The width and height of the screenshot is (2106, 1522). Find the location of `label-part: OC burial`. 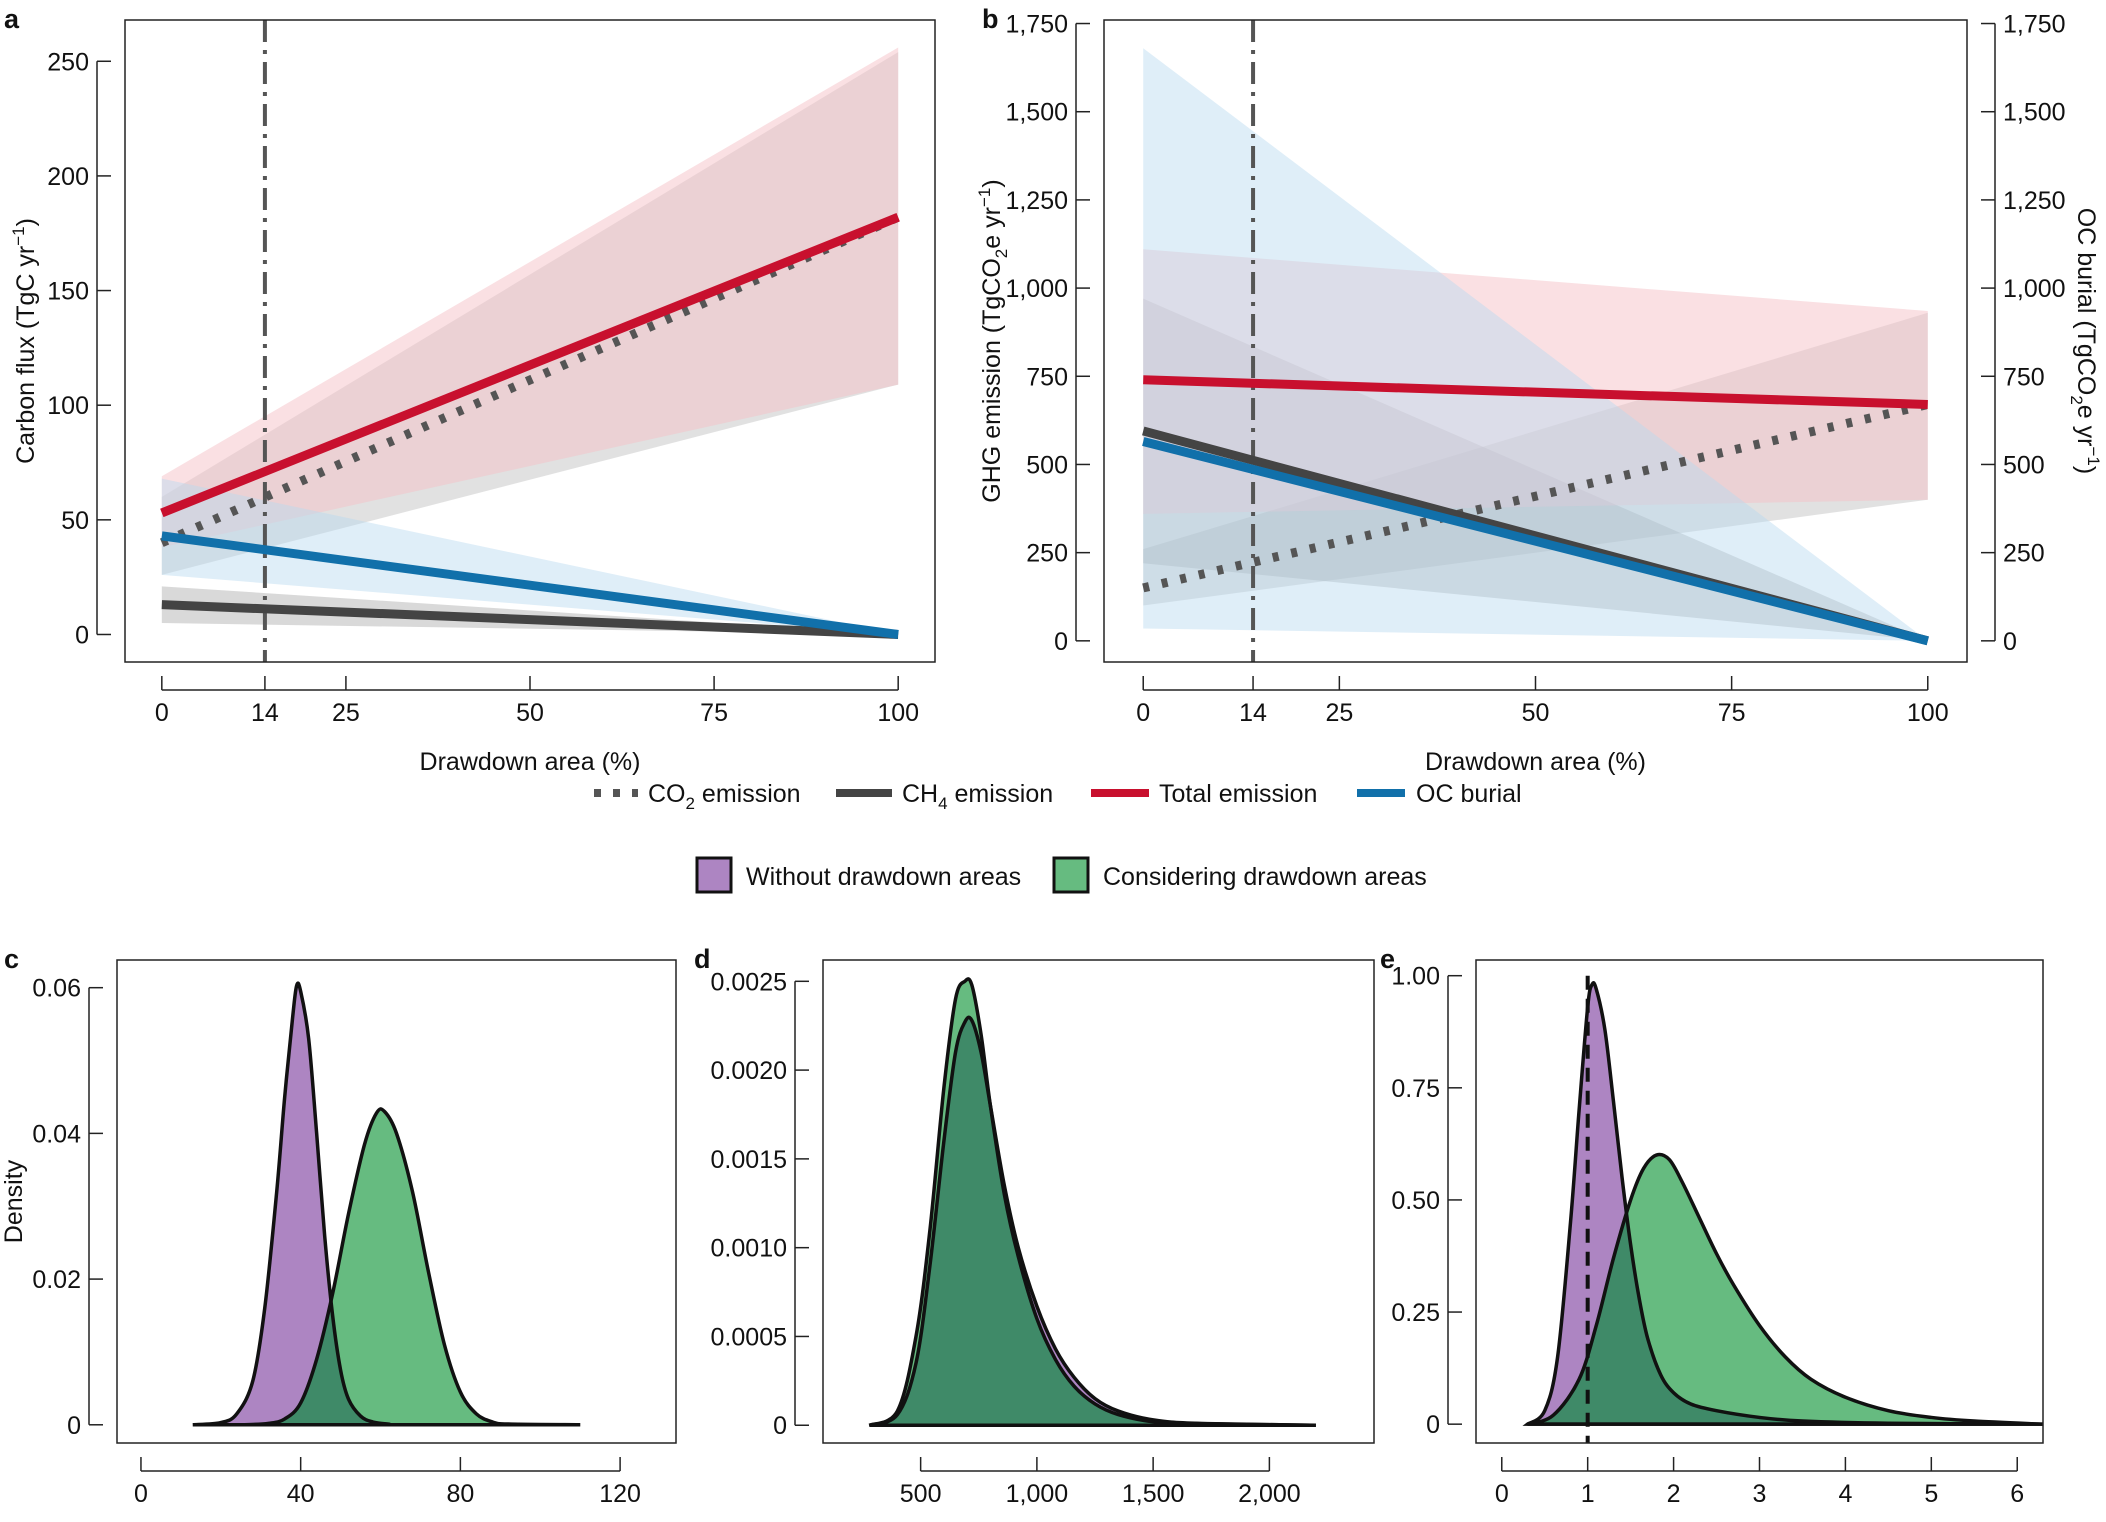

label-part: OC burial is located at coordinates (1469, 794).